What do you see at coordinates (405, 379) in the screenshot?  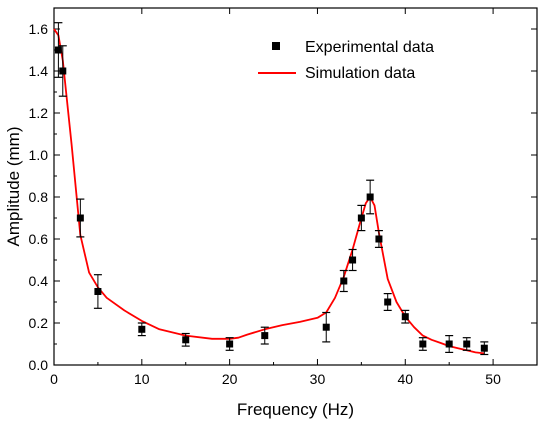 I see `x-tick-label: 40` at bounding box center [405, 379].